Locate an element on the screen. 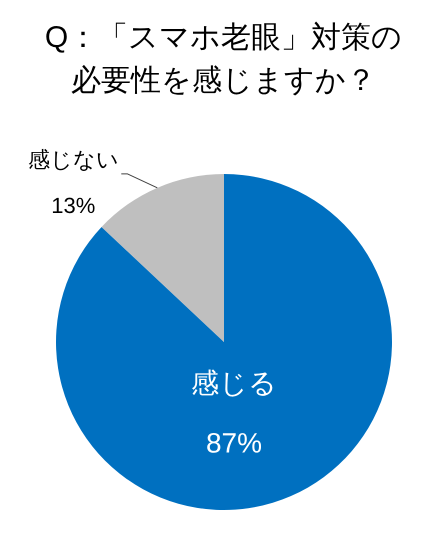 This screenshot has width=447, height=549. title: Q：「スマホ老眼」対策の必要性を感じますか？ is located at coordinates (223, 59).